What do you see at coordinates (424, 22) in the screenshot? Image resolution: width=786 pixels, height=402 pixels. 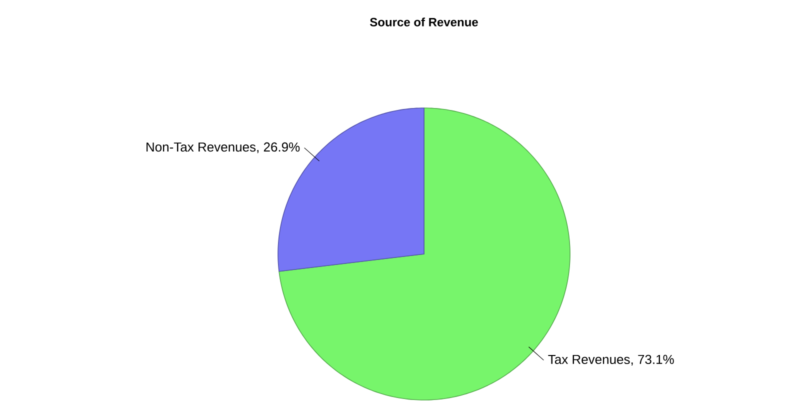 I see `chart-title: Source of Revenue` at bounding box center [424, 22].